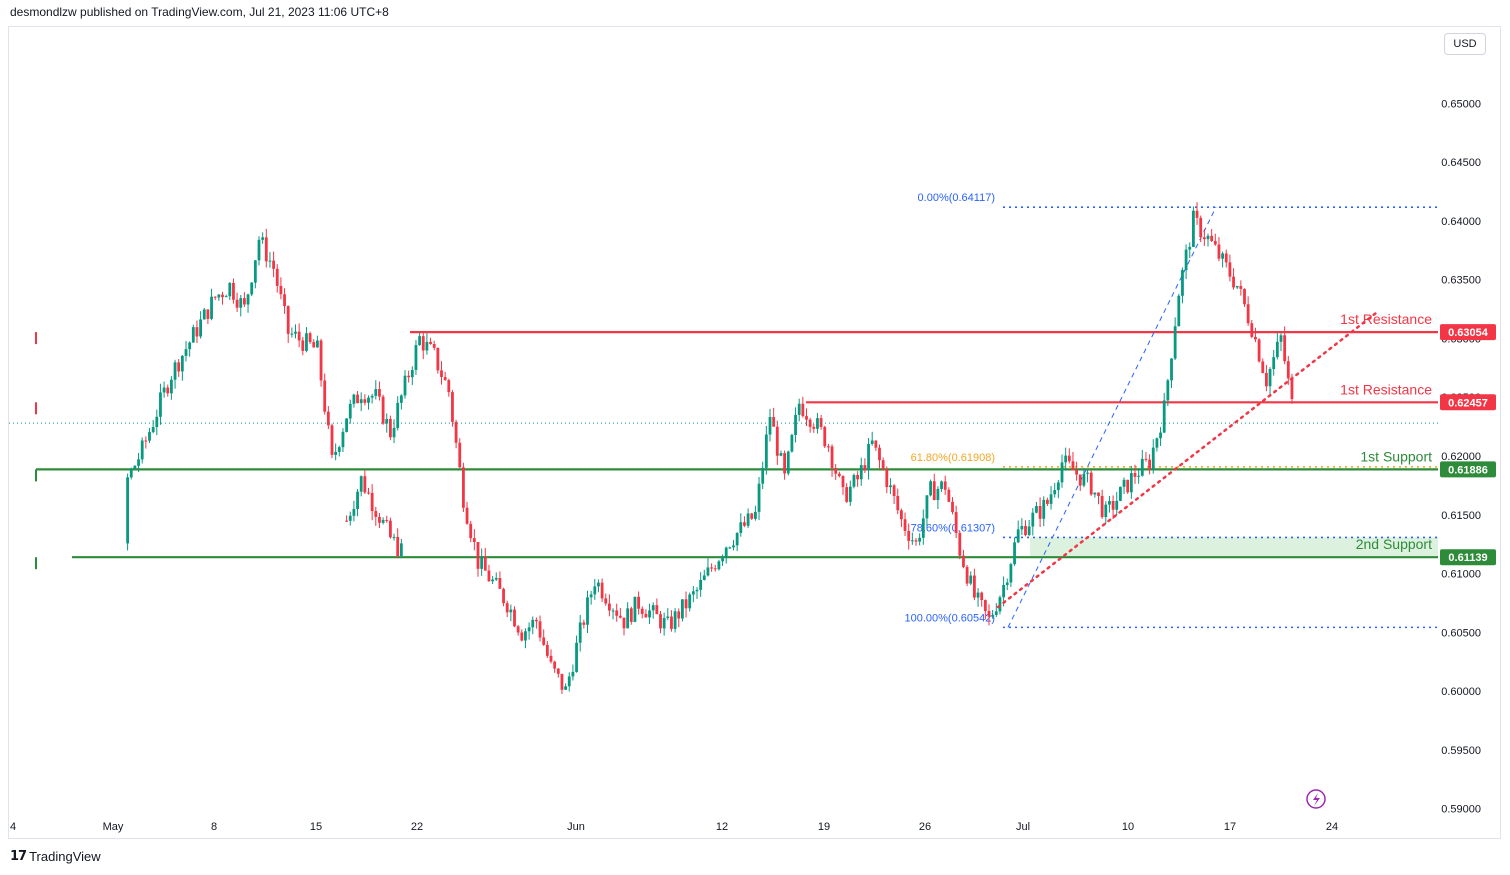  What do you see at coordinates (576, 827) in the screenshot?
I see `x-tick-label: Jun` at bounding box center [576, 827].